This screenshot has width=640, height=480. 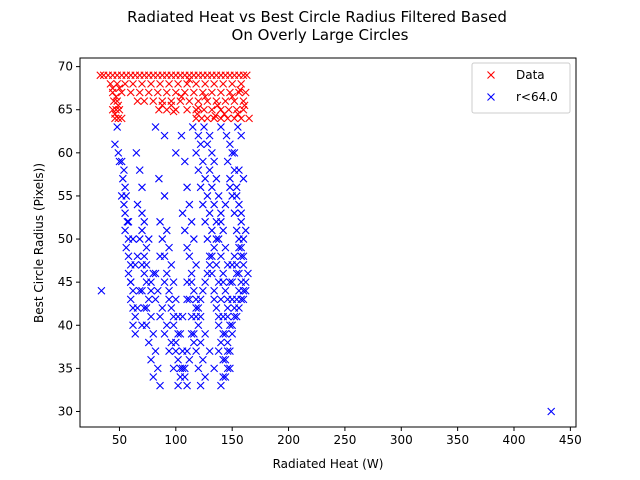 What do you see at coordinates (232, 440) in the screenshot?
I see `x-tick-label: 150` at bounding box center [232, 440].